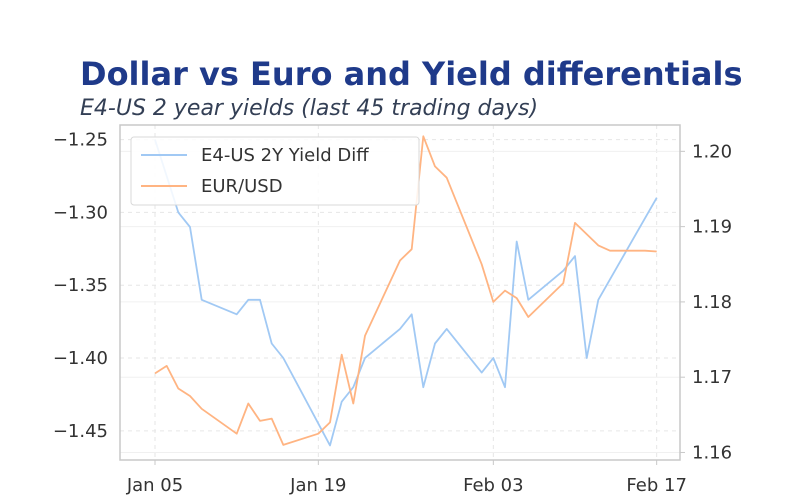  I want to click on y-left-tick-label: −1.45, so click(80, 431).